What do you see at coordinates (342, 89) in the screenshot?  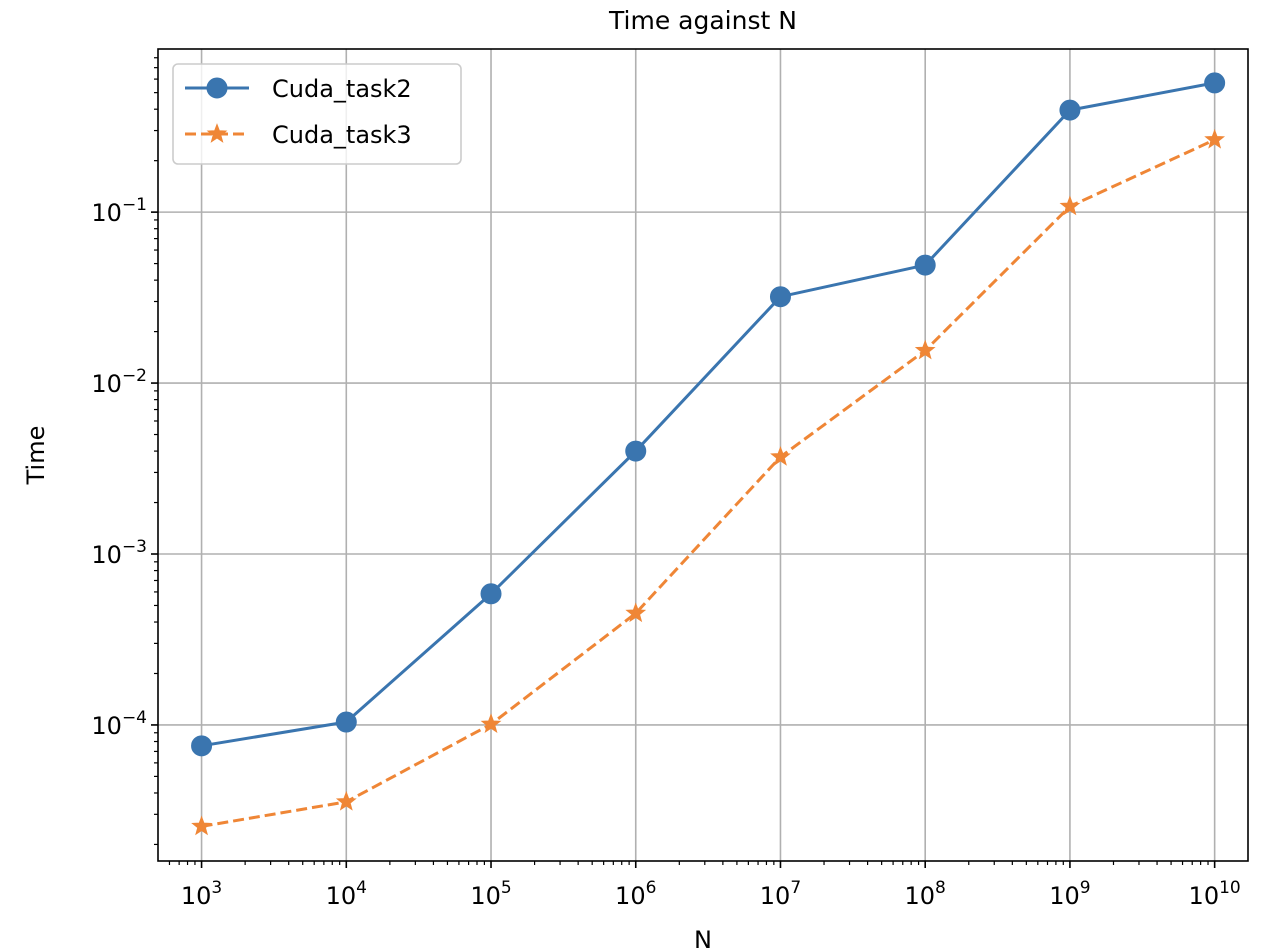 I see `legend-label-1: Cuda_task2` at bounding box center [342, 89].